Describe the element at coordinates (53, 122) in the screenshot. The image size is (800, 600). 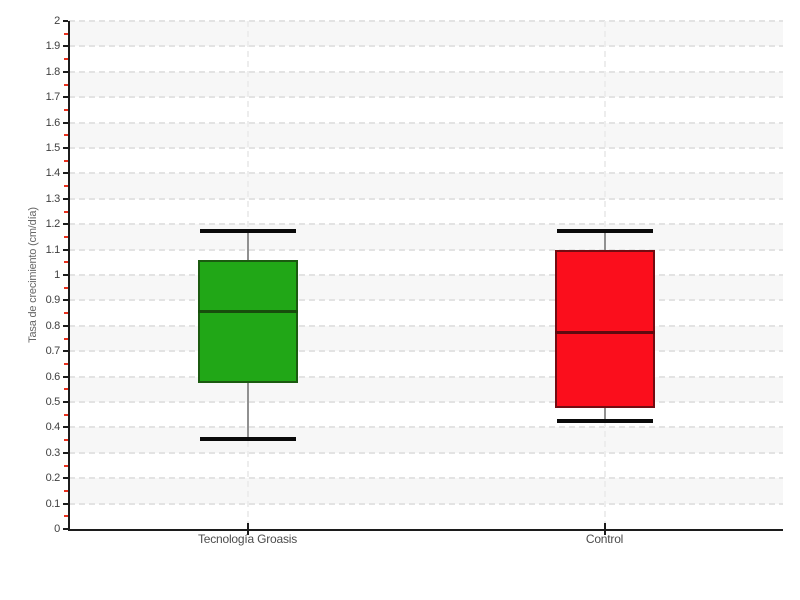
I see `y-tick-label: 1.6` at that location.